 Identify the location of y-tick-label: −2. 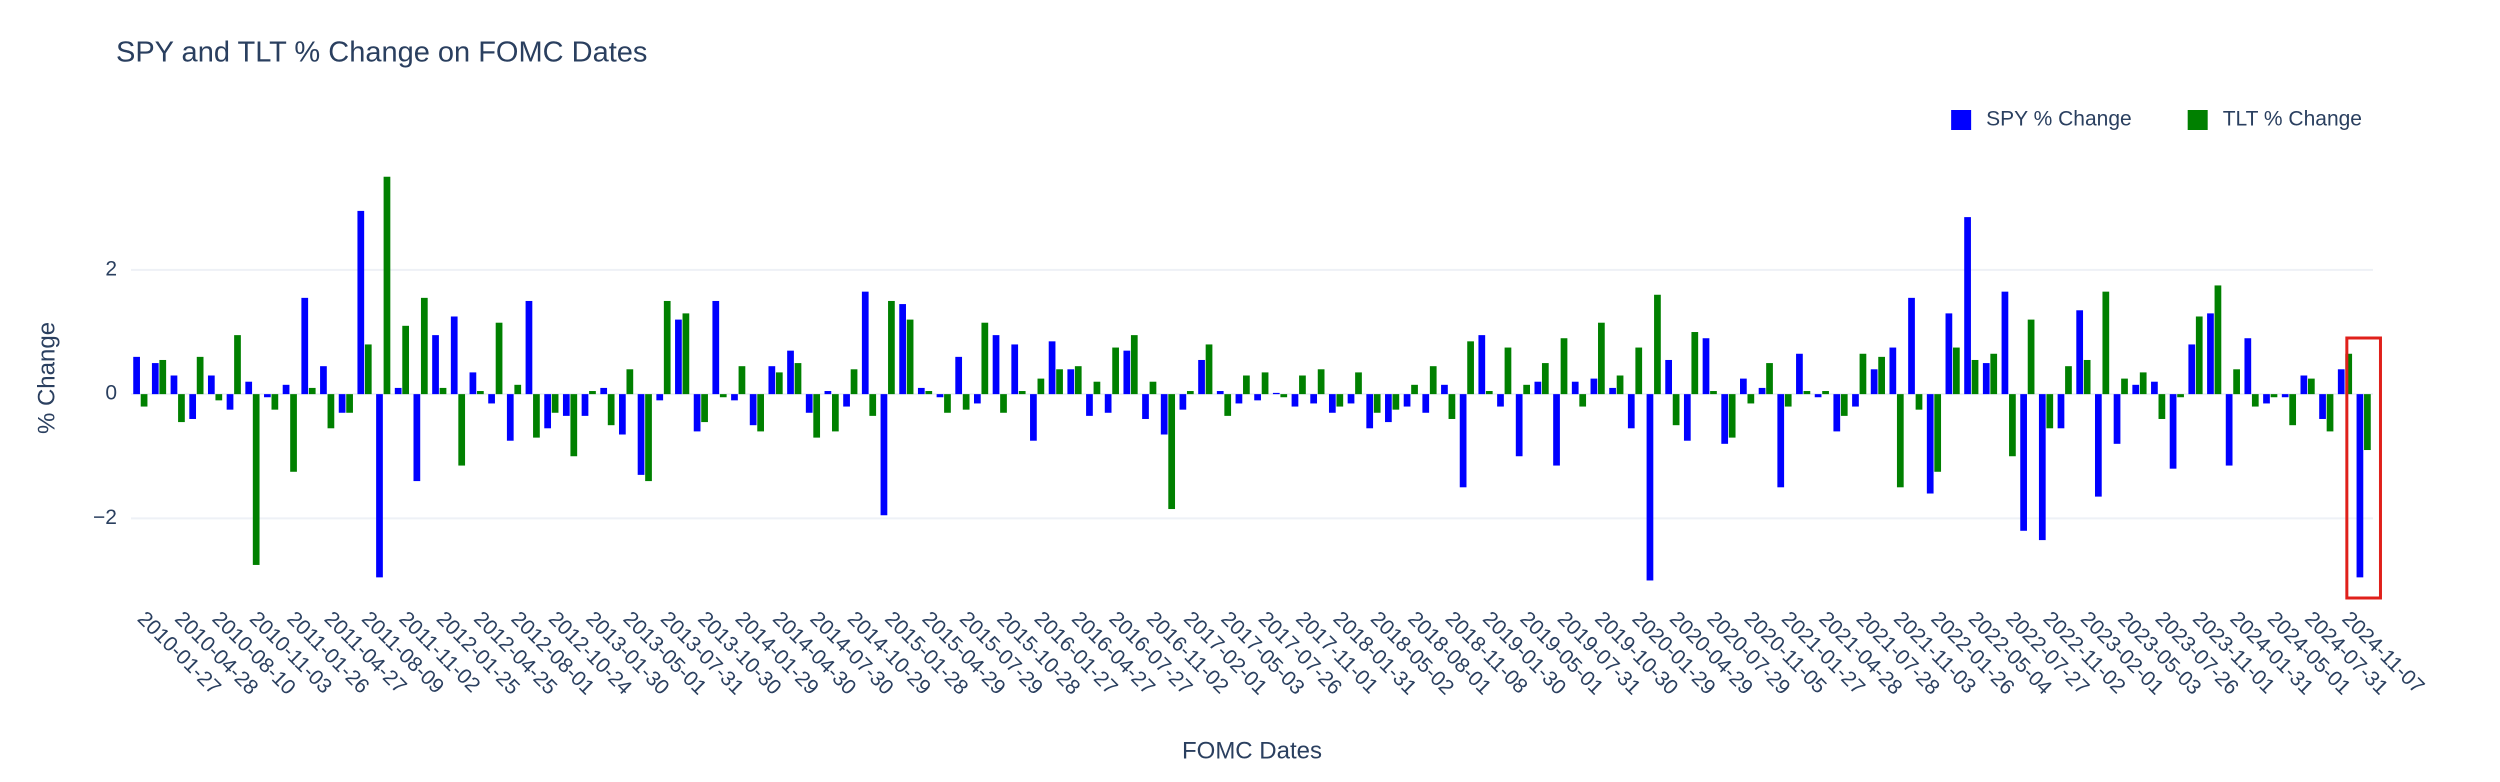
(105, 517).